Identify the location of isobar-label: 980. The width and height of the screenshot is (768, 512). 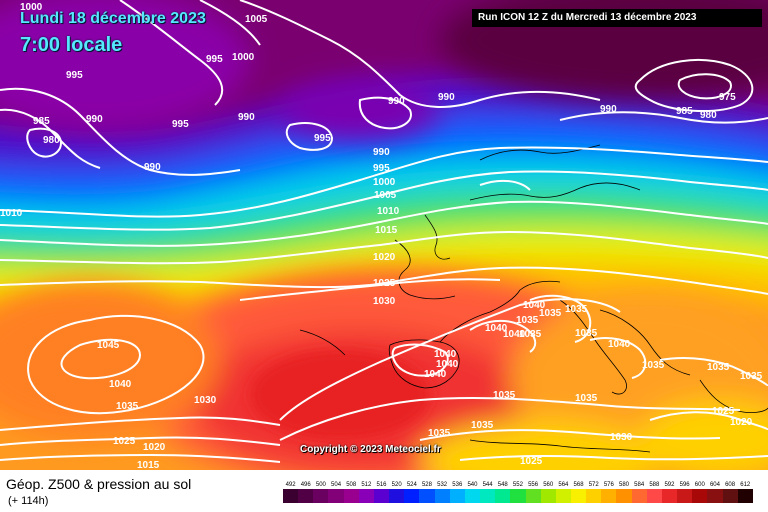
(51, 140).